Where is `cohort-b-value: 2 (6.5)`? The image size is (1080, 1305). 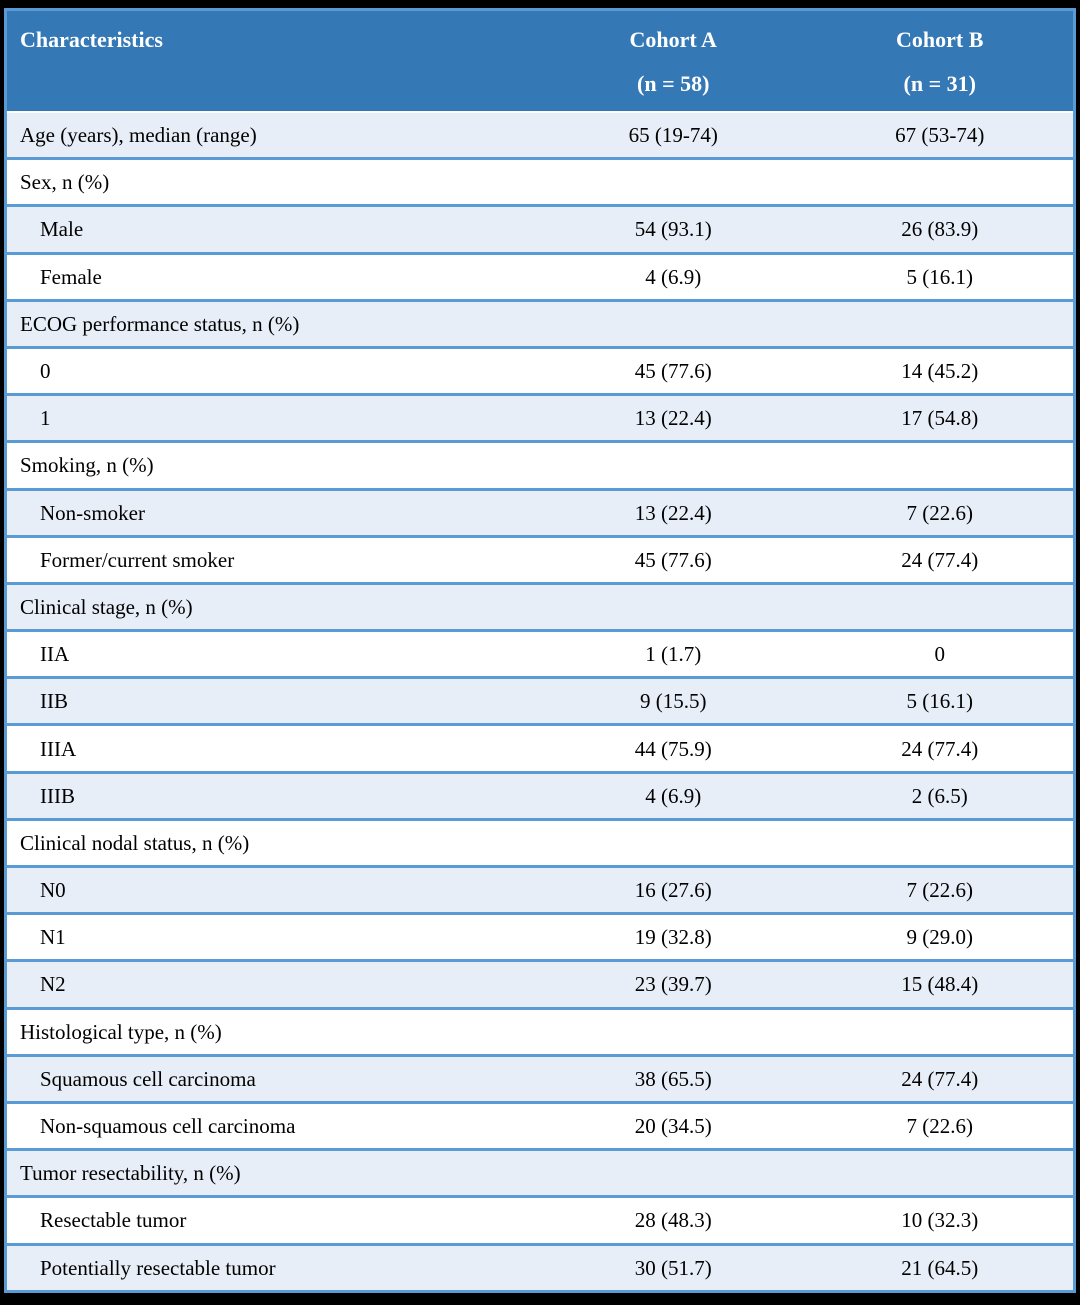 cohort-b-value: 2 (6.5) is located at coordinates (939, 795).